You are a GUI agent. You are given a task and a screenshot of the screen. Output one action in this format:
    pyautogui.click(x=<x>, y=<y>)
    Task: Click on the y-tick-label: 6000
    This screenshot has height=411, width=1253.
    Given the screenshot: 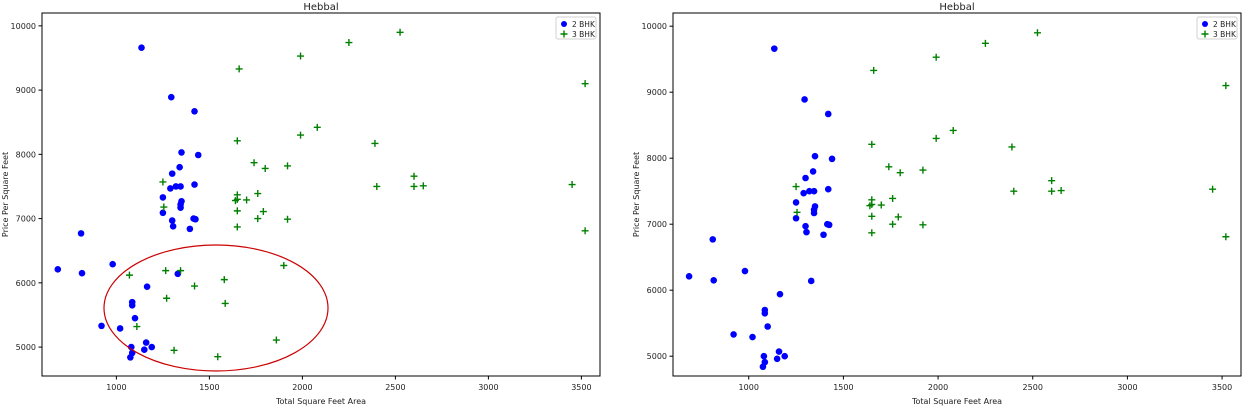 What is the action you would take?
    pyautogui.click(x=26, y=283)
    